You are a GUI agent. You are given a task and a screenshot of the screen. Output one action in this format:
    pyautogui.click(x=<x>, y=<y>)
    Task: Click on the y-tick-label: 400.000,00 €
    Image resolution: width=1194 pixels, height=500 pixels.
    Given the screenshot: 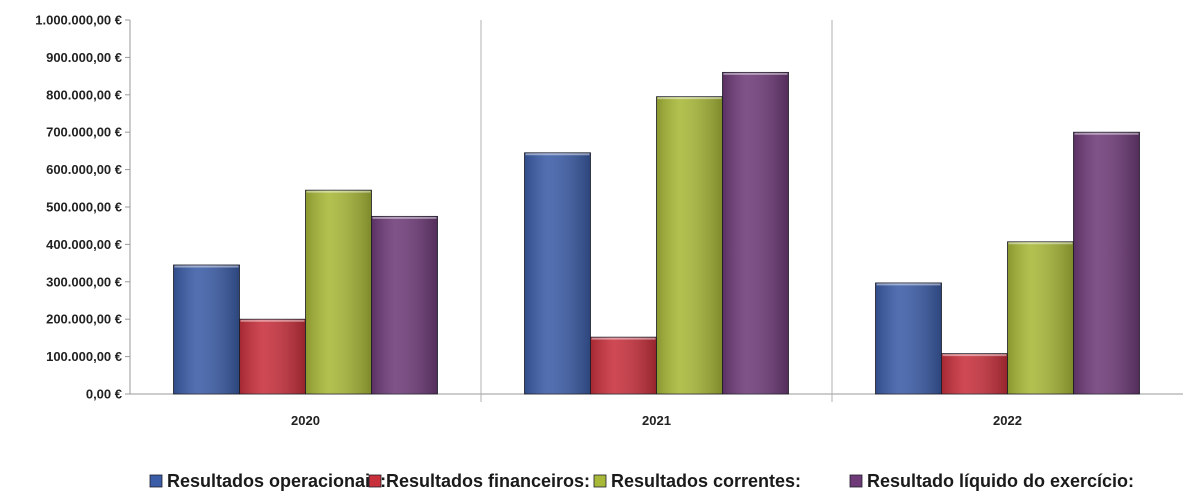 What is the action you would take?
    pyautogui.click(x=84, y=244)
    